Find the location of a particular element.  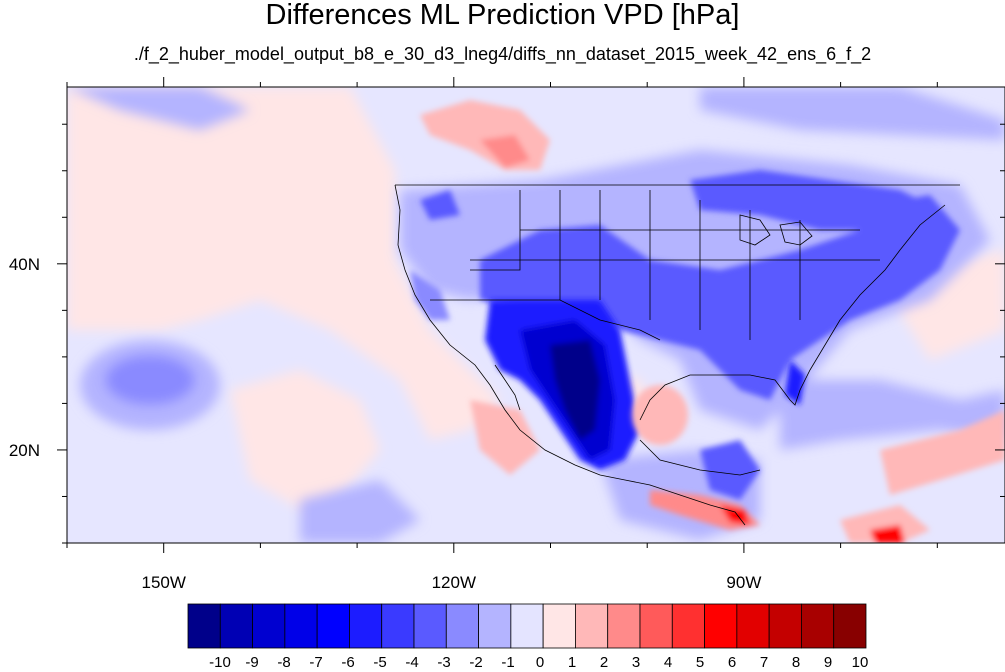

colorbar-label: -7 is located at coordinates (315, 662).